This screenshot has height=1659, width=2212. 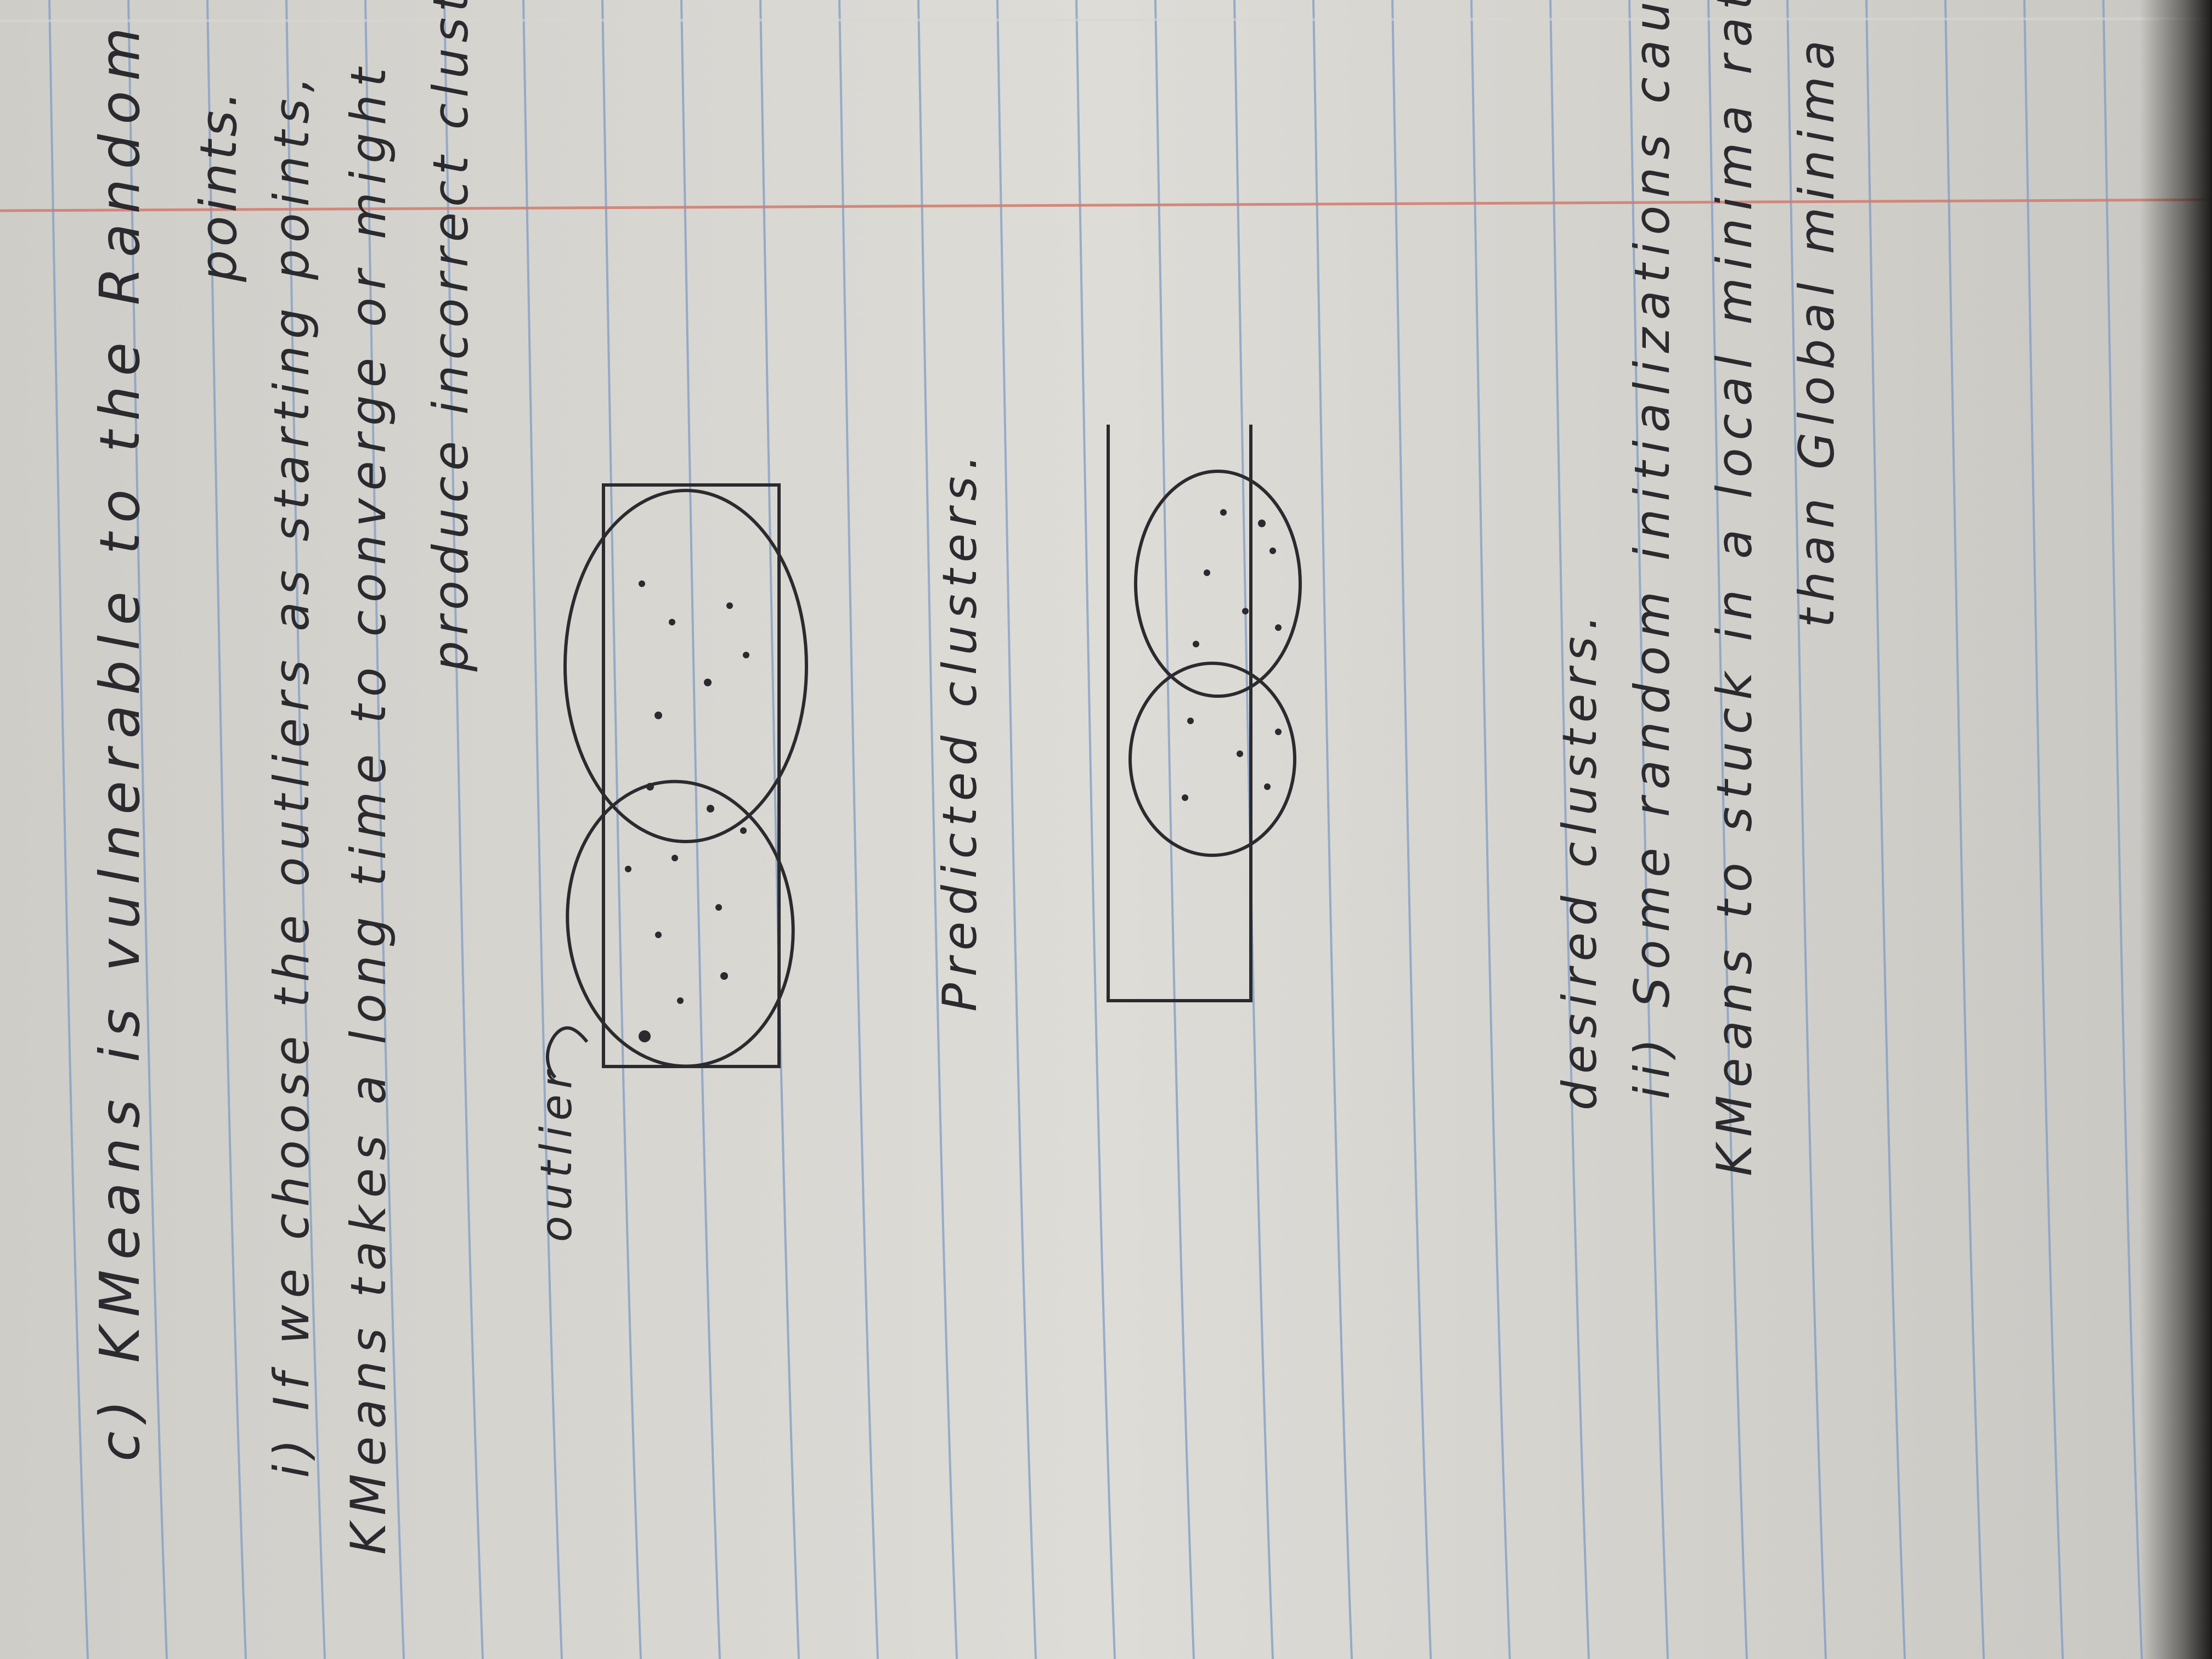 What do you see at coordinates (2176, 830) in the screenshot?
I see `page-edge-shadow` at bounding box center [2176, 830].